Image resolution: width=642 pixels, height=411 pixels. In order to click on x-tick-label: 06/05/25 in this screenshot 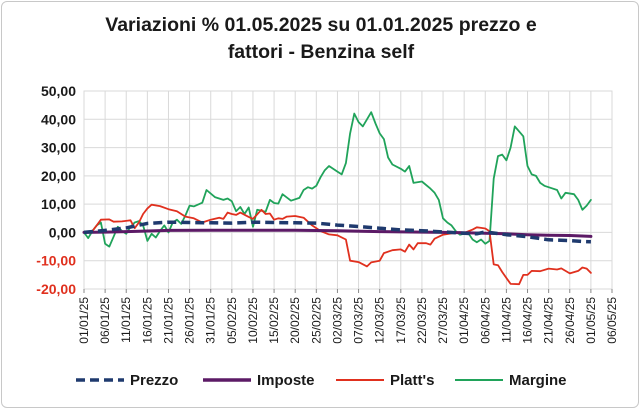, I will do `click(612, 320)`.